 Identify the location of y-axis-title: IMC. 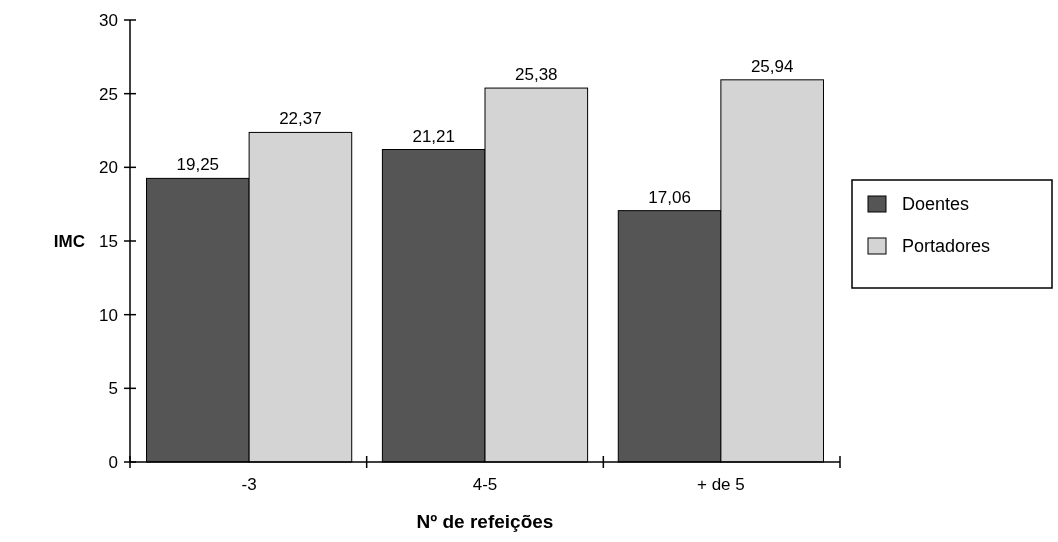
(69, 241).